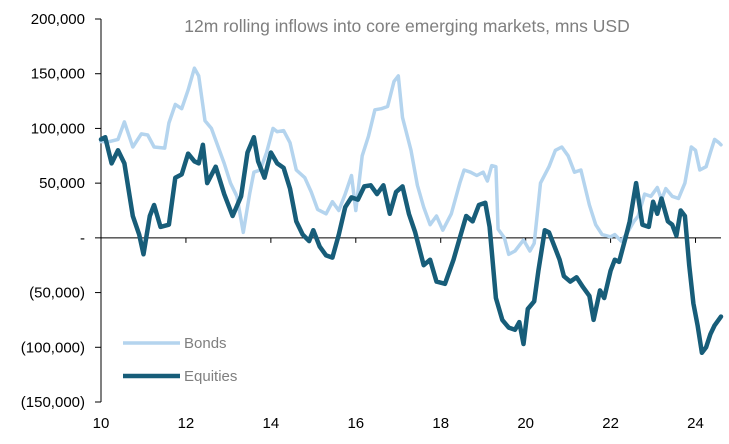 The height and width of the screenshot is (444, 729). What do you see at coordinates (180, 360) in the screenshot?
I see `legend: Bonds Equities` at bounding box center [180, 360].